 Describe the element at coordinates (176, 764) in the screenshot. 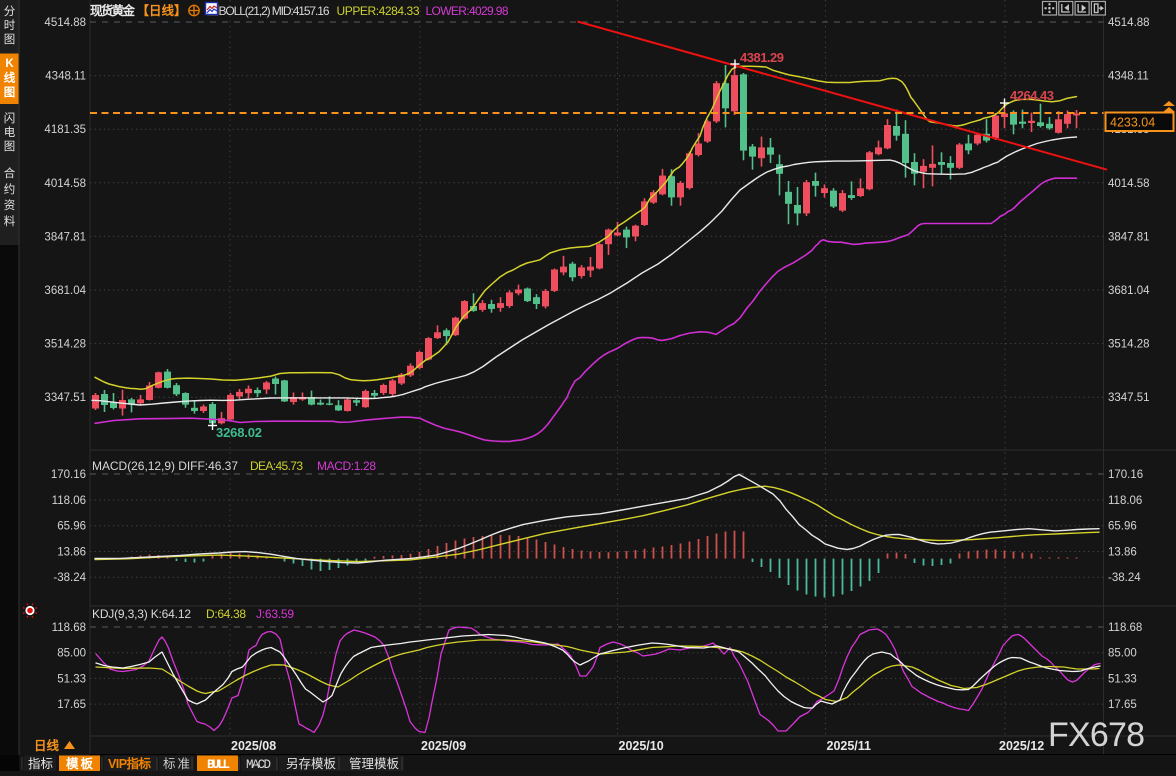

I see `svg-text: 标准` at that location.